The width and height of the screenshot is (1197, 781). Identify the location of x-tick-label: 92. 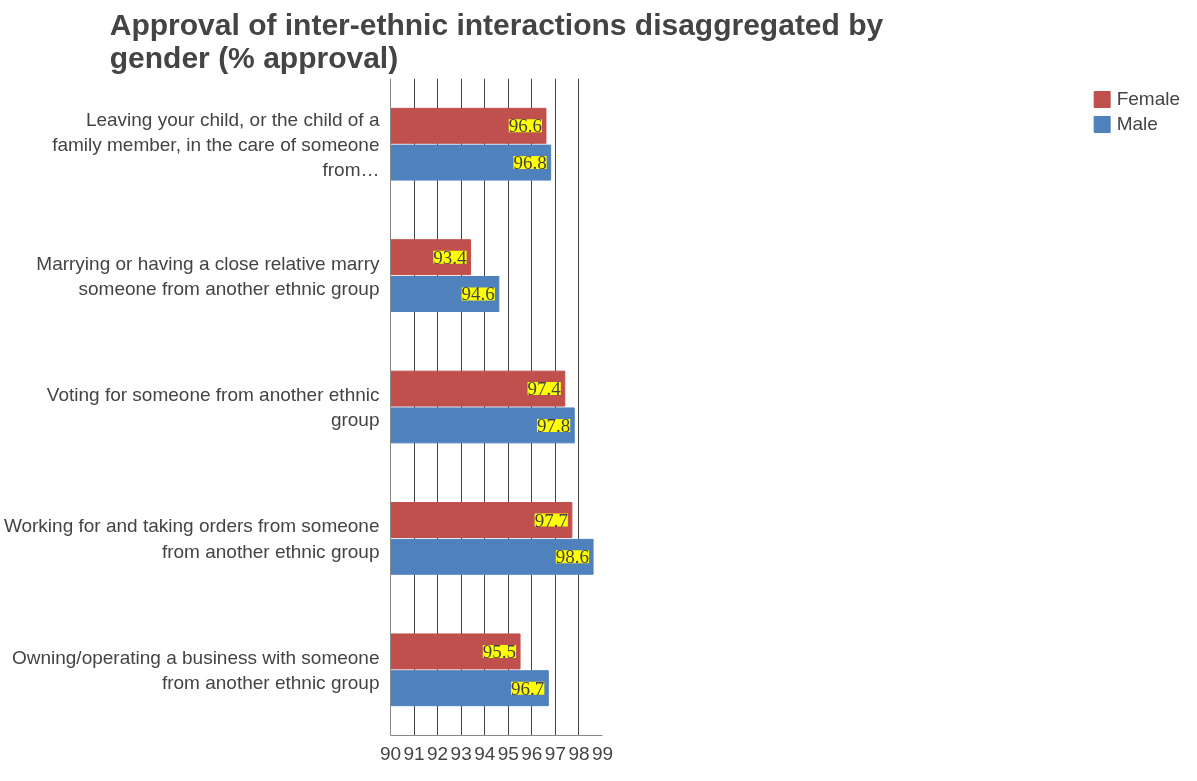
(438, 753).